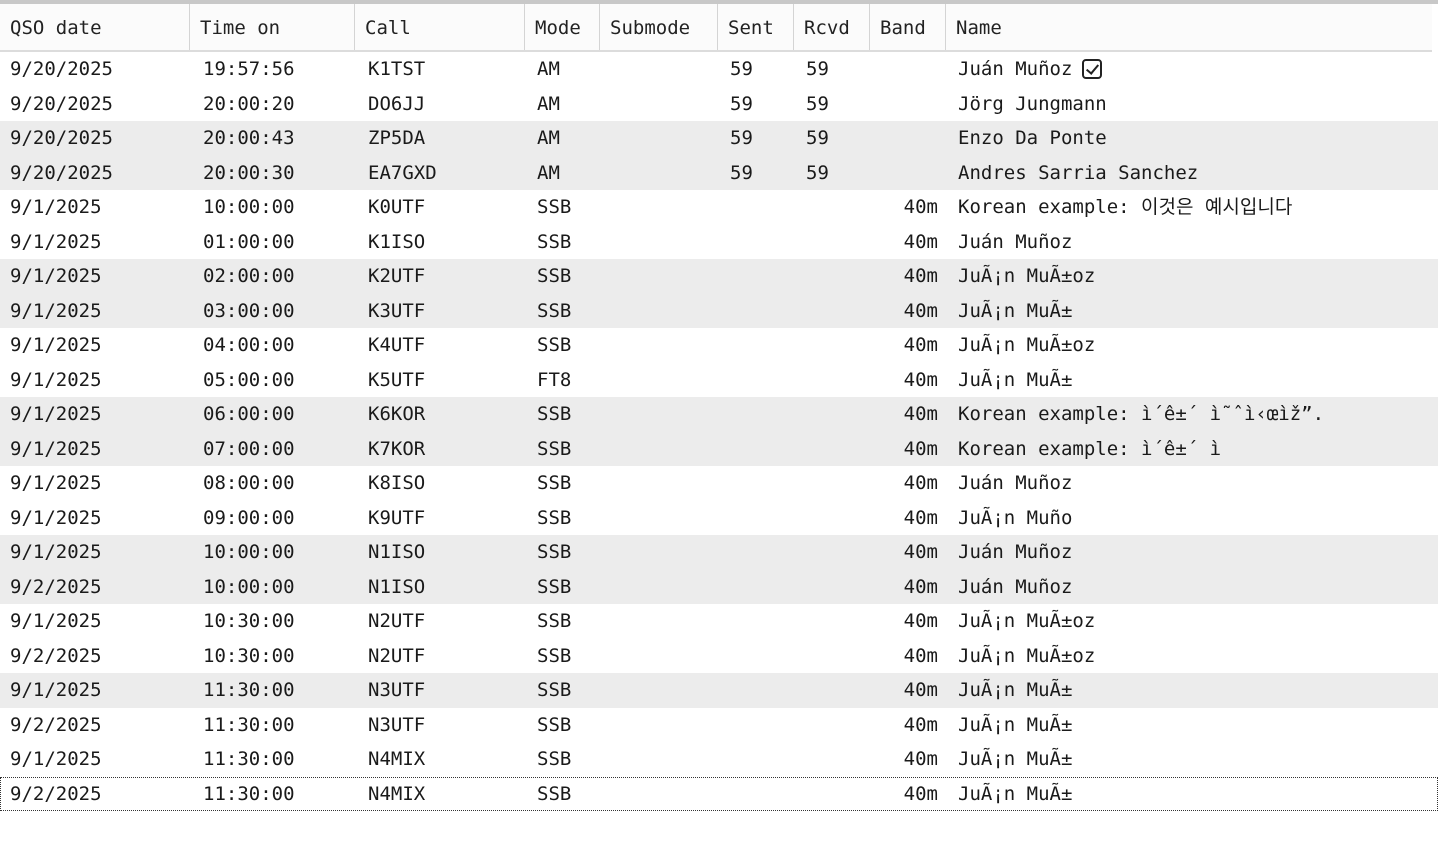  Describe the element at coordinates (908, 27) in the screenshot. I see `col-header-band: Band` at that location.